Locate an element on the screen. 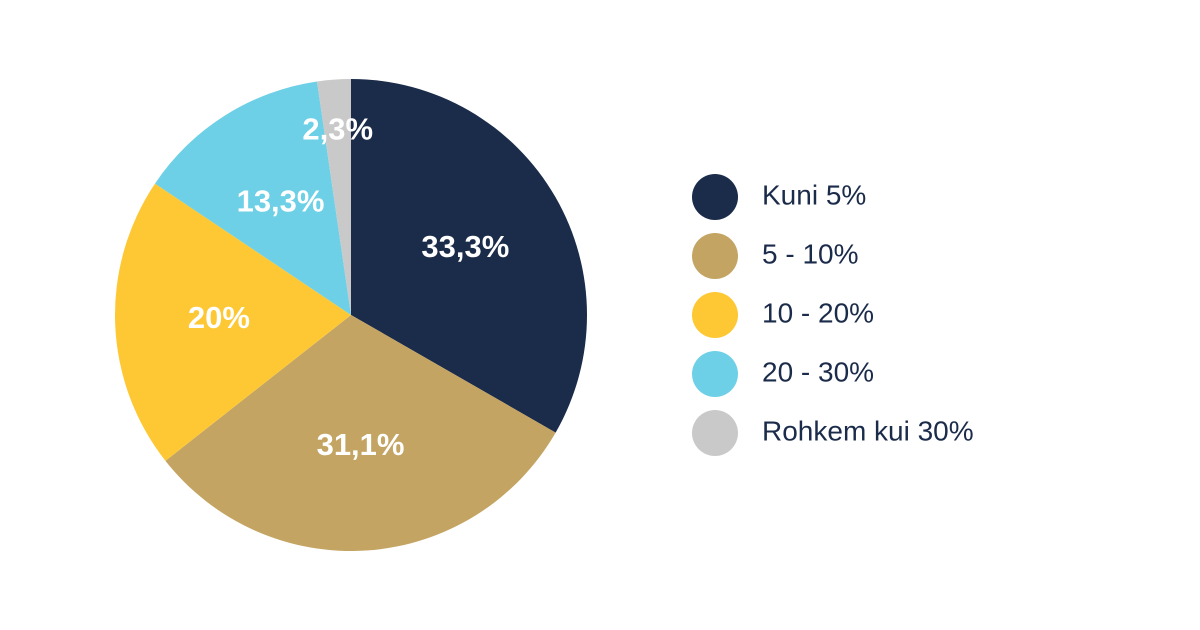 The width and height of the screenshot is (1200, 630). value-label: 13,3% is located at coordinates (281, 200).